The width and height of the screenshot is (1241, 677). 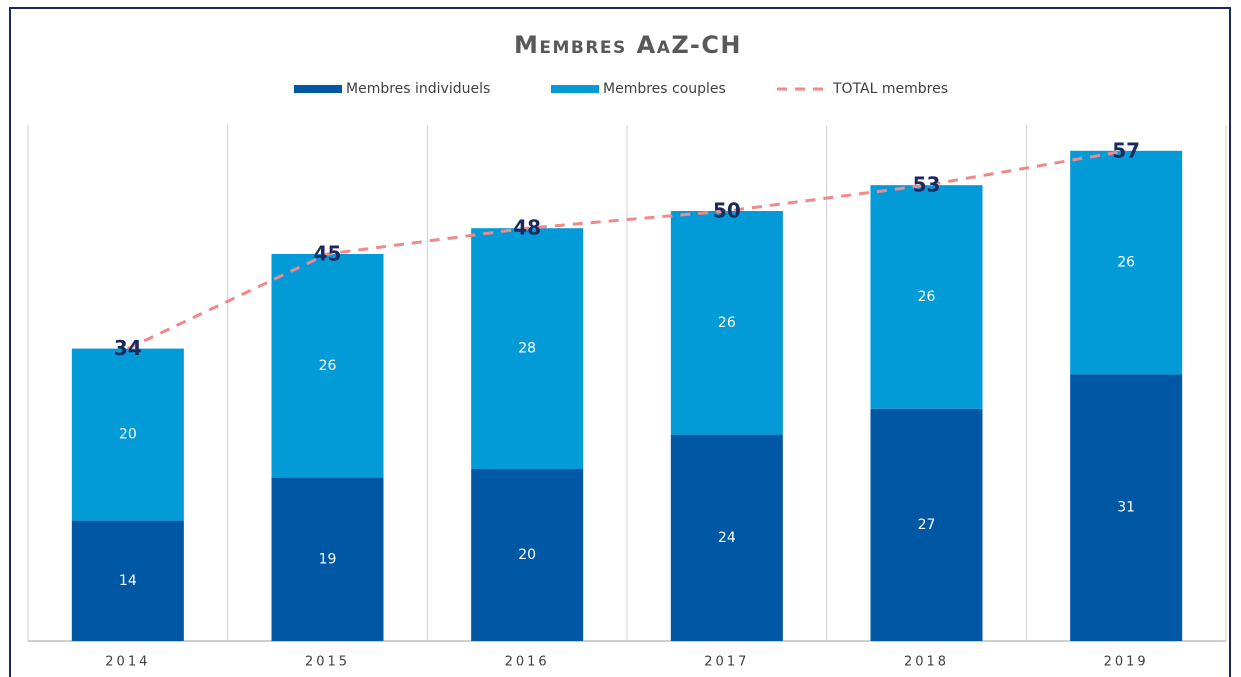 I want to click on x-tick-label: 2016, so click(x=527, y=662).